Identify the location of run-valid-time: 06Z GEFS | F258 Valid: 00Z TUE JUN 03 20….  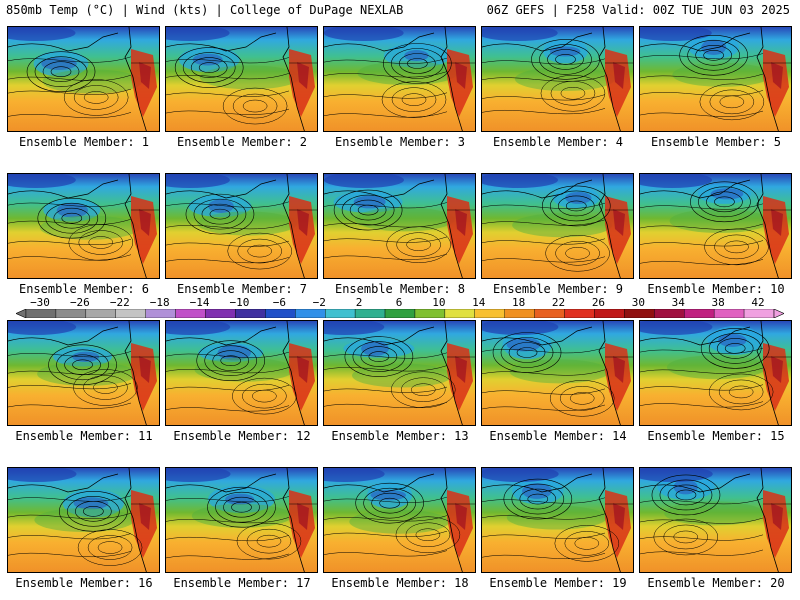
(638, 10).